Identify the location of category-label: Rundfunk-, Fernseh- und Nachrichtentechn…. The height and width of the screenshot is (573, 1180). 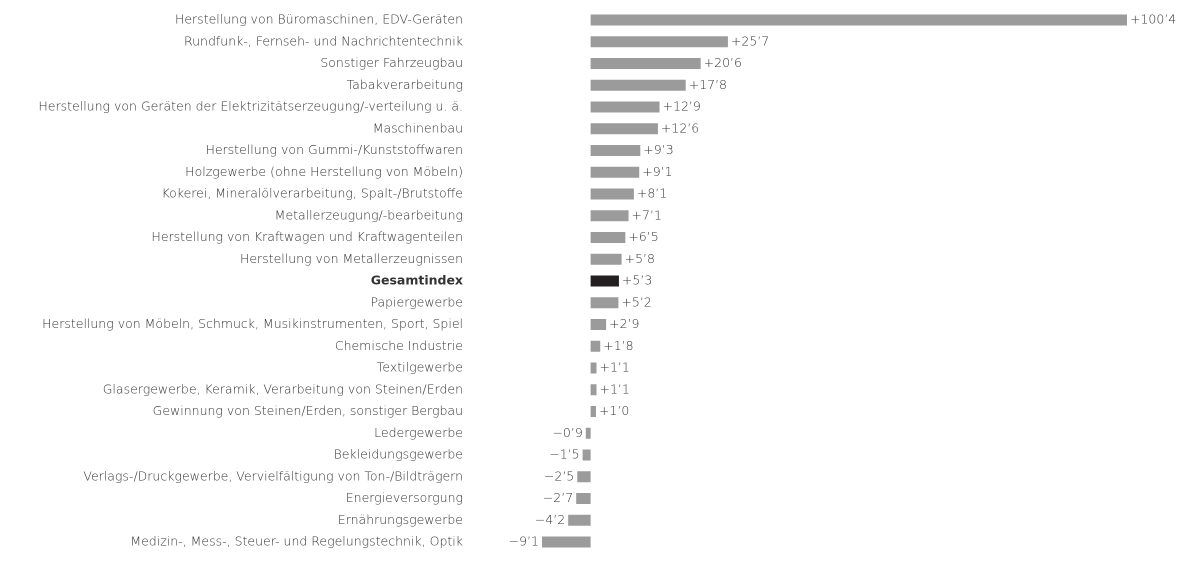
(323, 40).